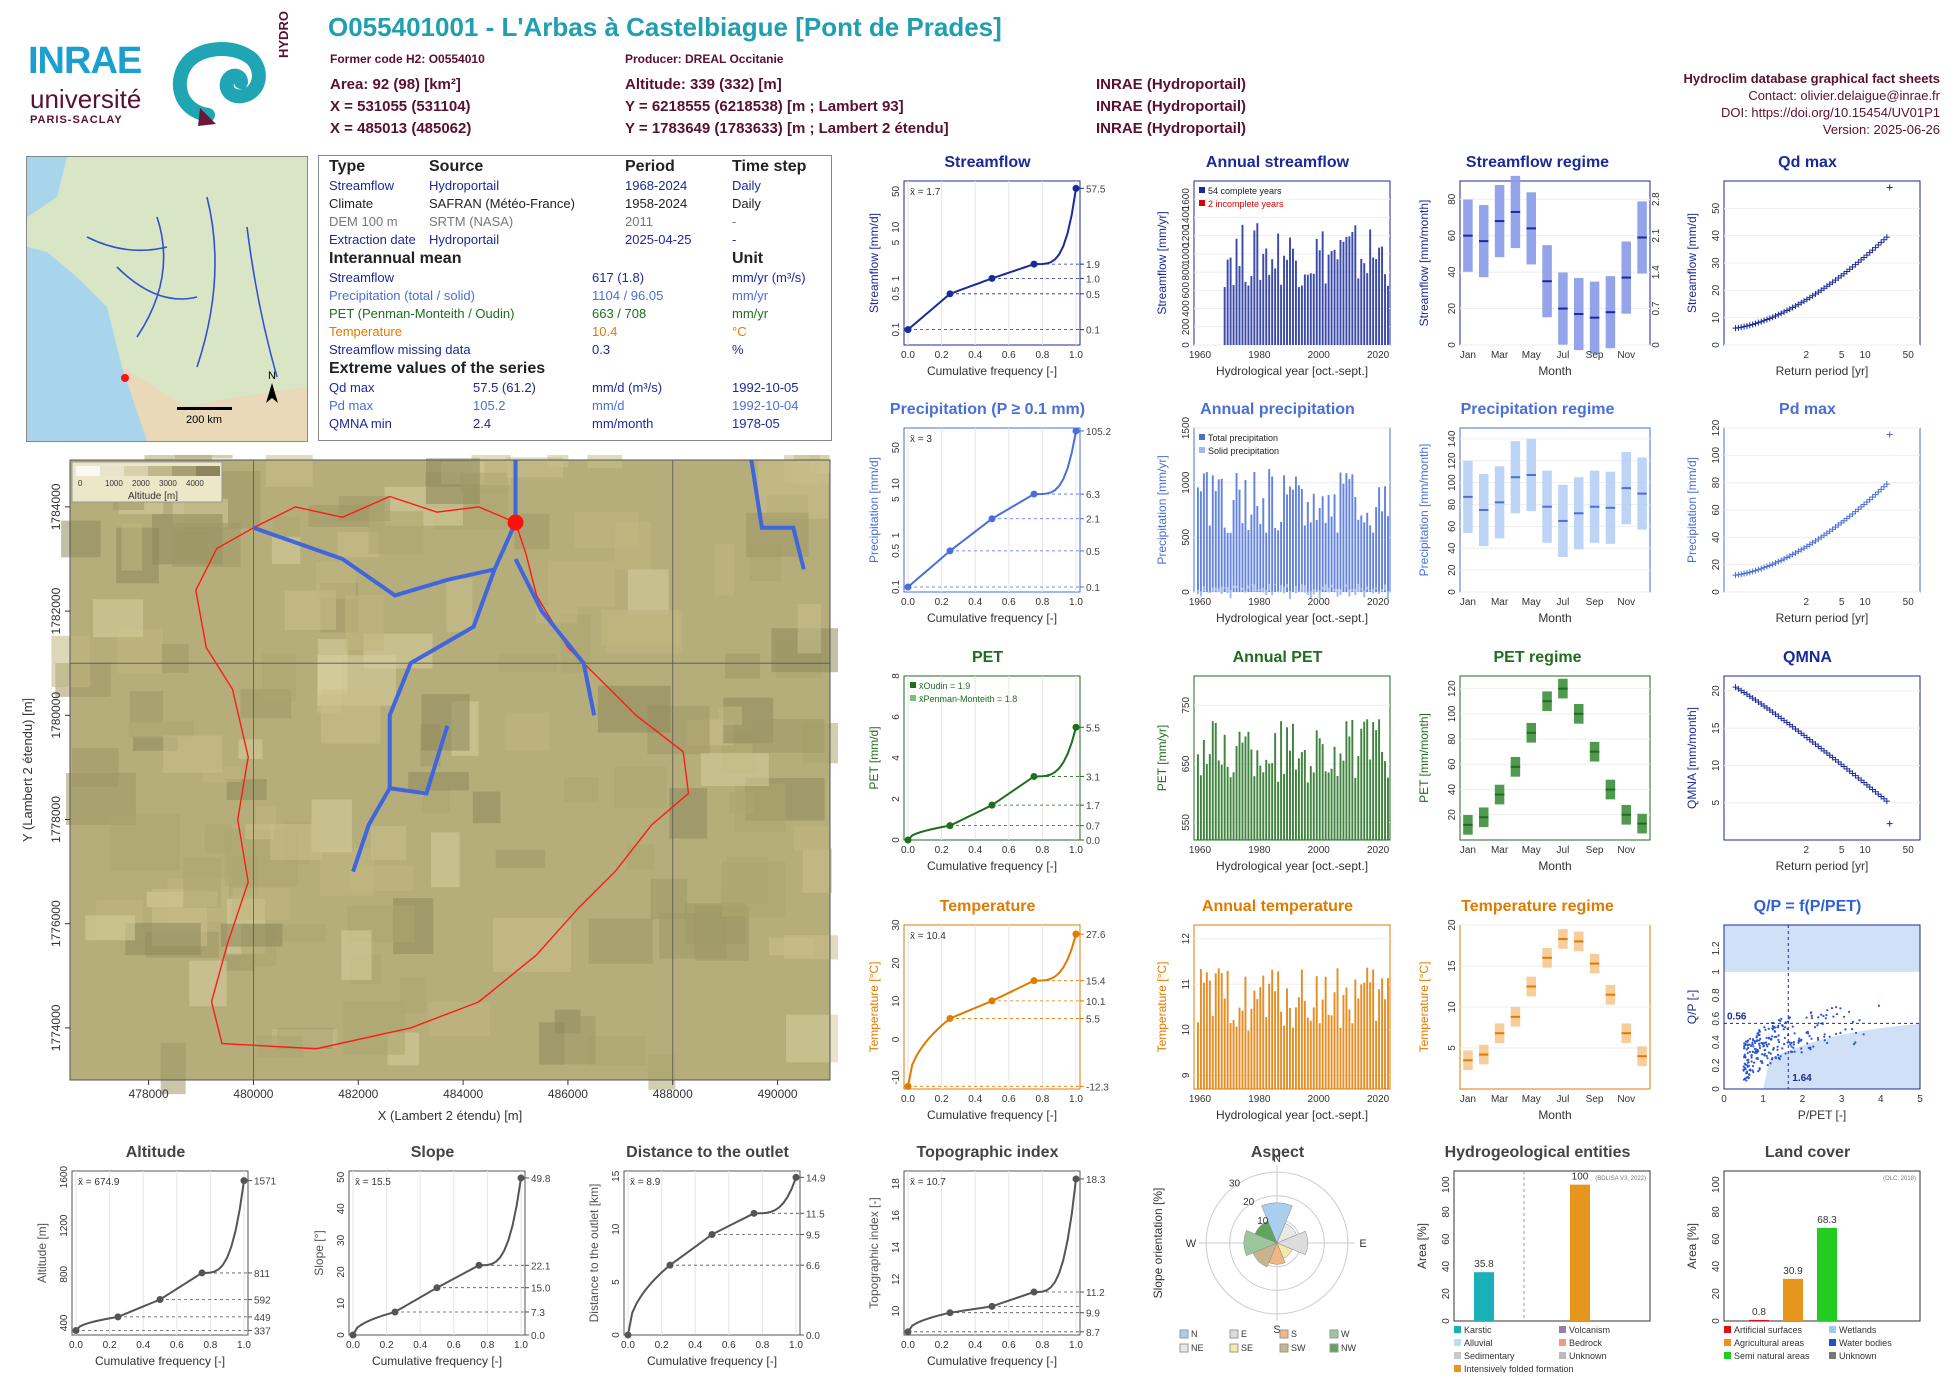  Describe the element at coordinates (1277, 1223) in the screenshot. I see `aspect-sector` at that location.